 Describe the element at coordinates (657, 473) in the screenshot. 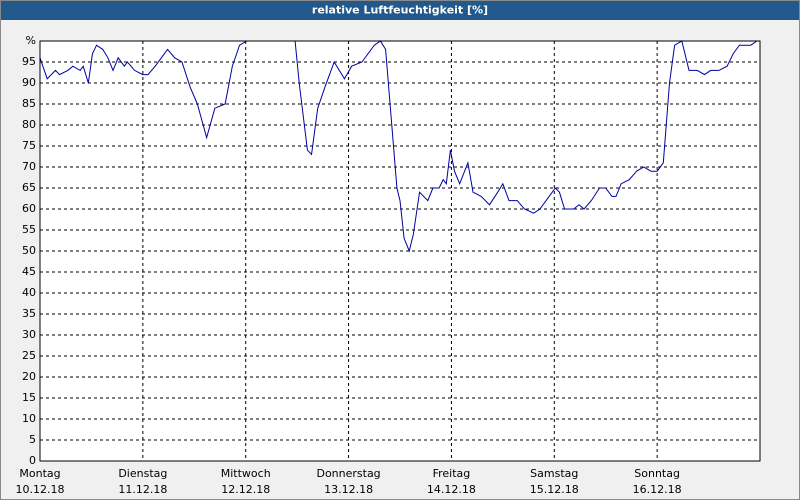

I see `x-tick-label: Sonntag` at that location.